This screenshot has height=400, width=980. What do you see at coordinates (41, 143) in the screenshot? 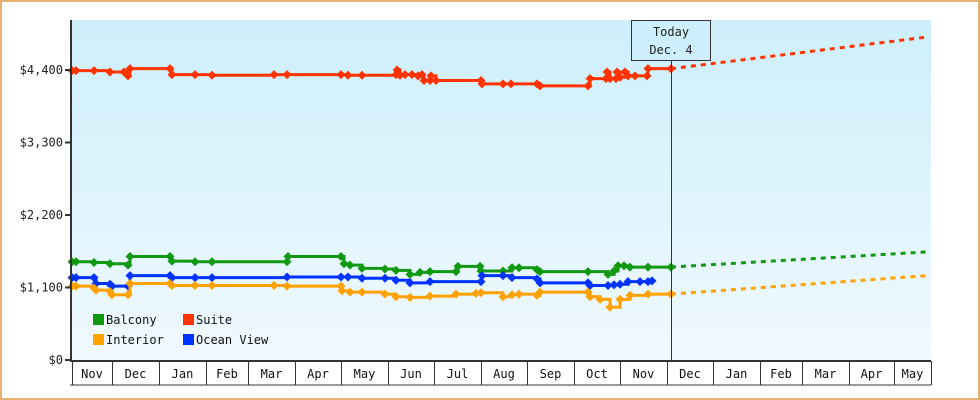
I see `y-tick-label: $3,300` at bounding box center [41, 143].